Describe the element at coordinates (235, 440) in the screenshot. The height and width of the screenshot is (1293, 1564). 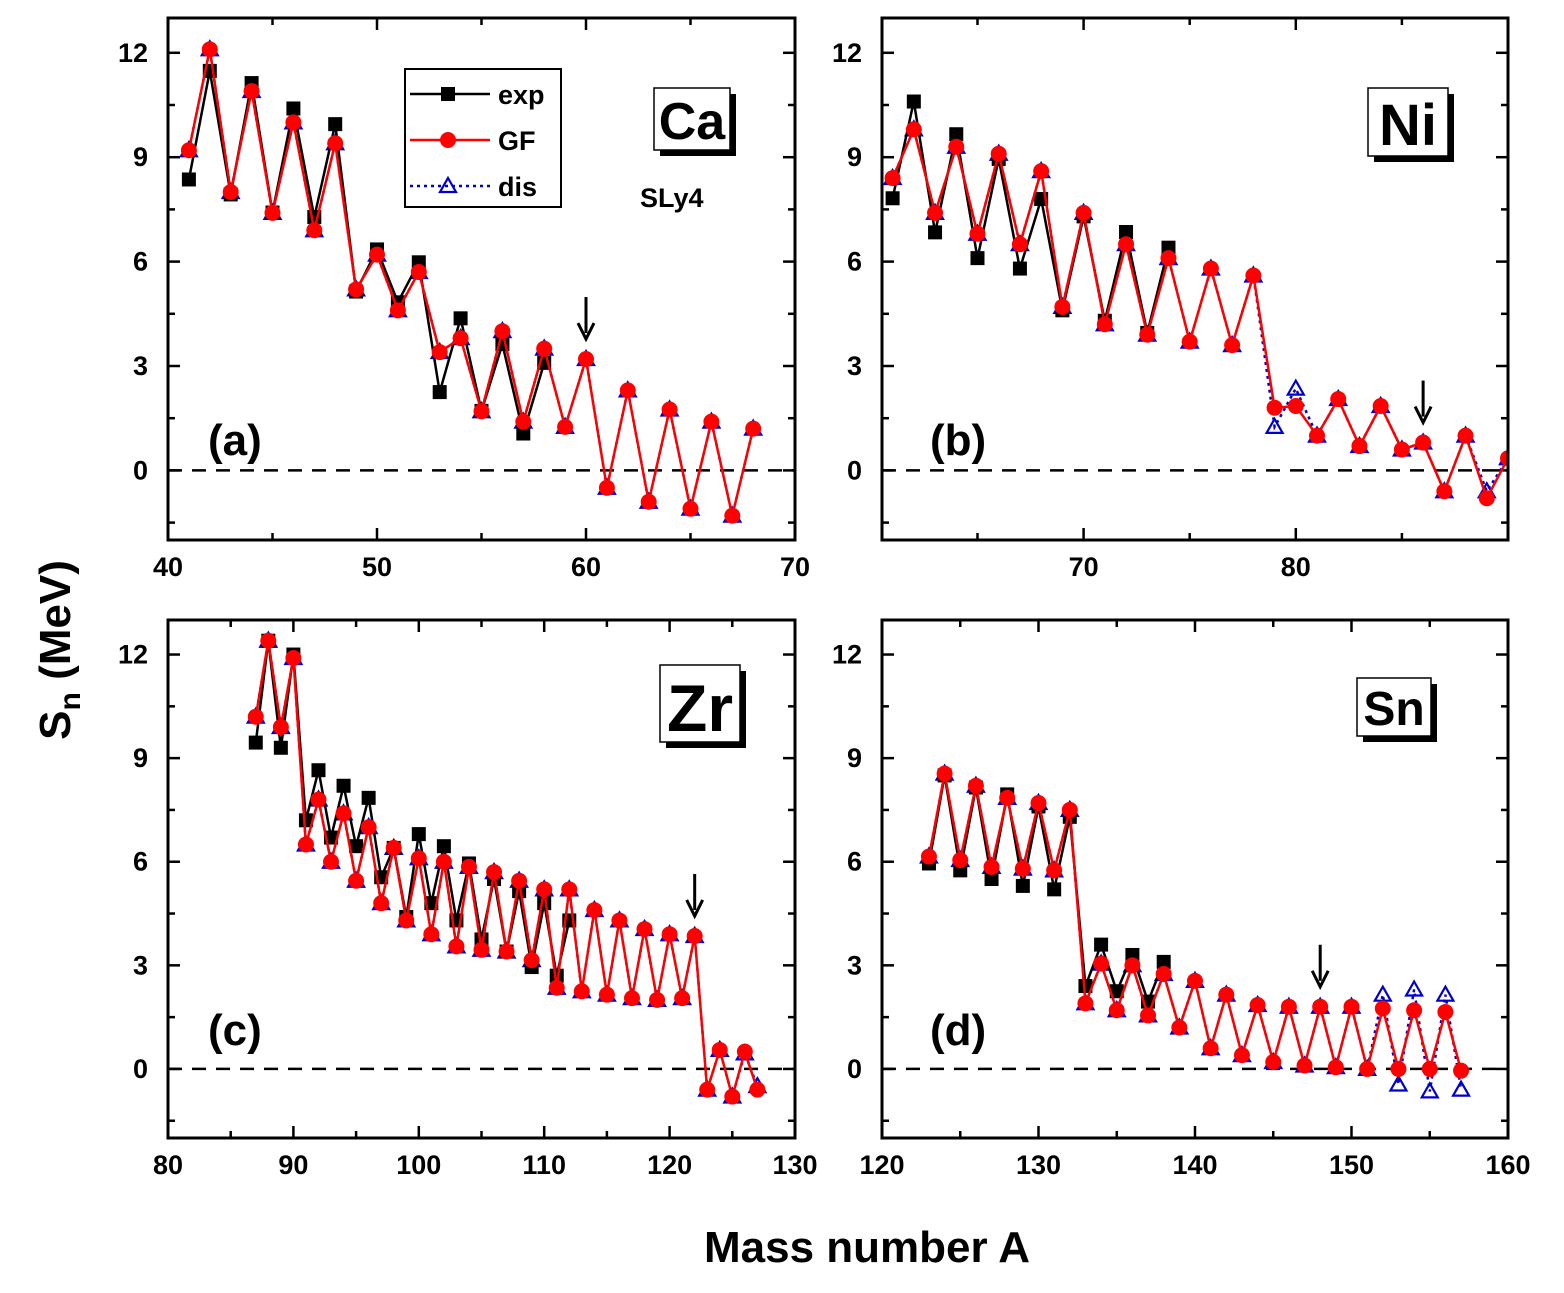
I see `panel-label: (a)` at that location.